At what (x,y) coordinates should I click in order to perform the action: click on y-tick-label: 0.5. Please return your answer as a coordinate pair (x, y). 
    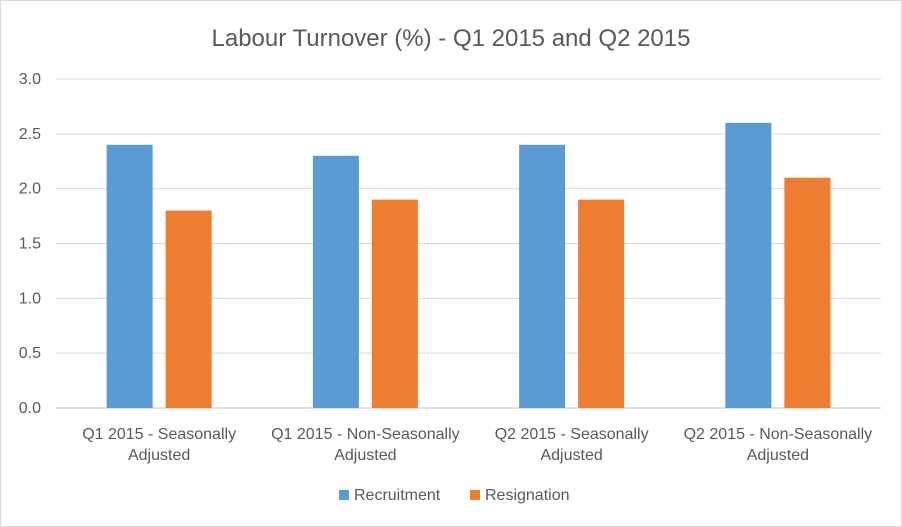
    Looking at the image, I should click on (30, 353).